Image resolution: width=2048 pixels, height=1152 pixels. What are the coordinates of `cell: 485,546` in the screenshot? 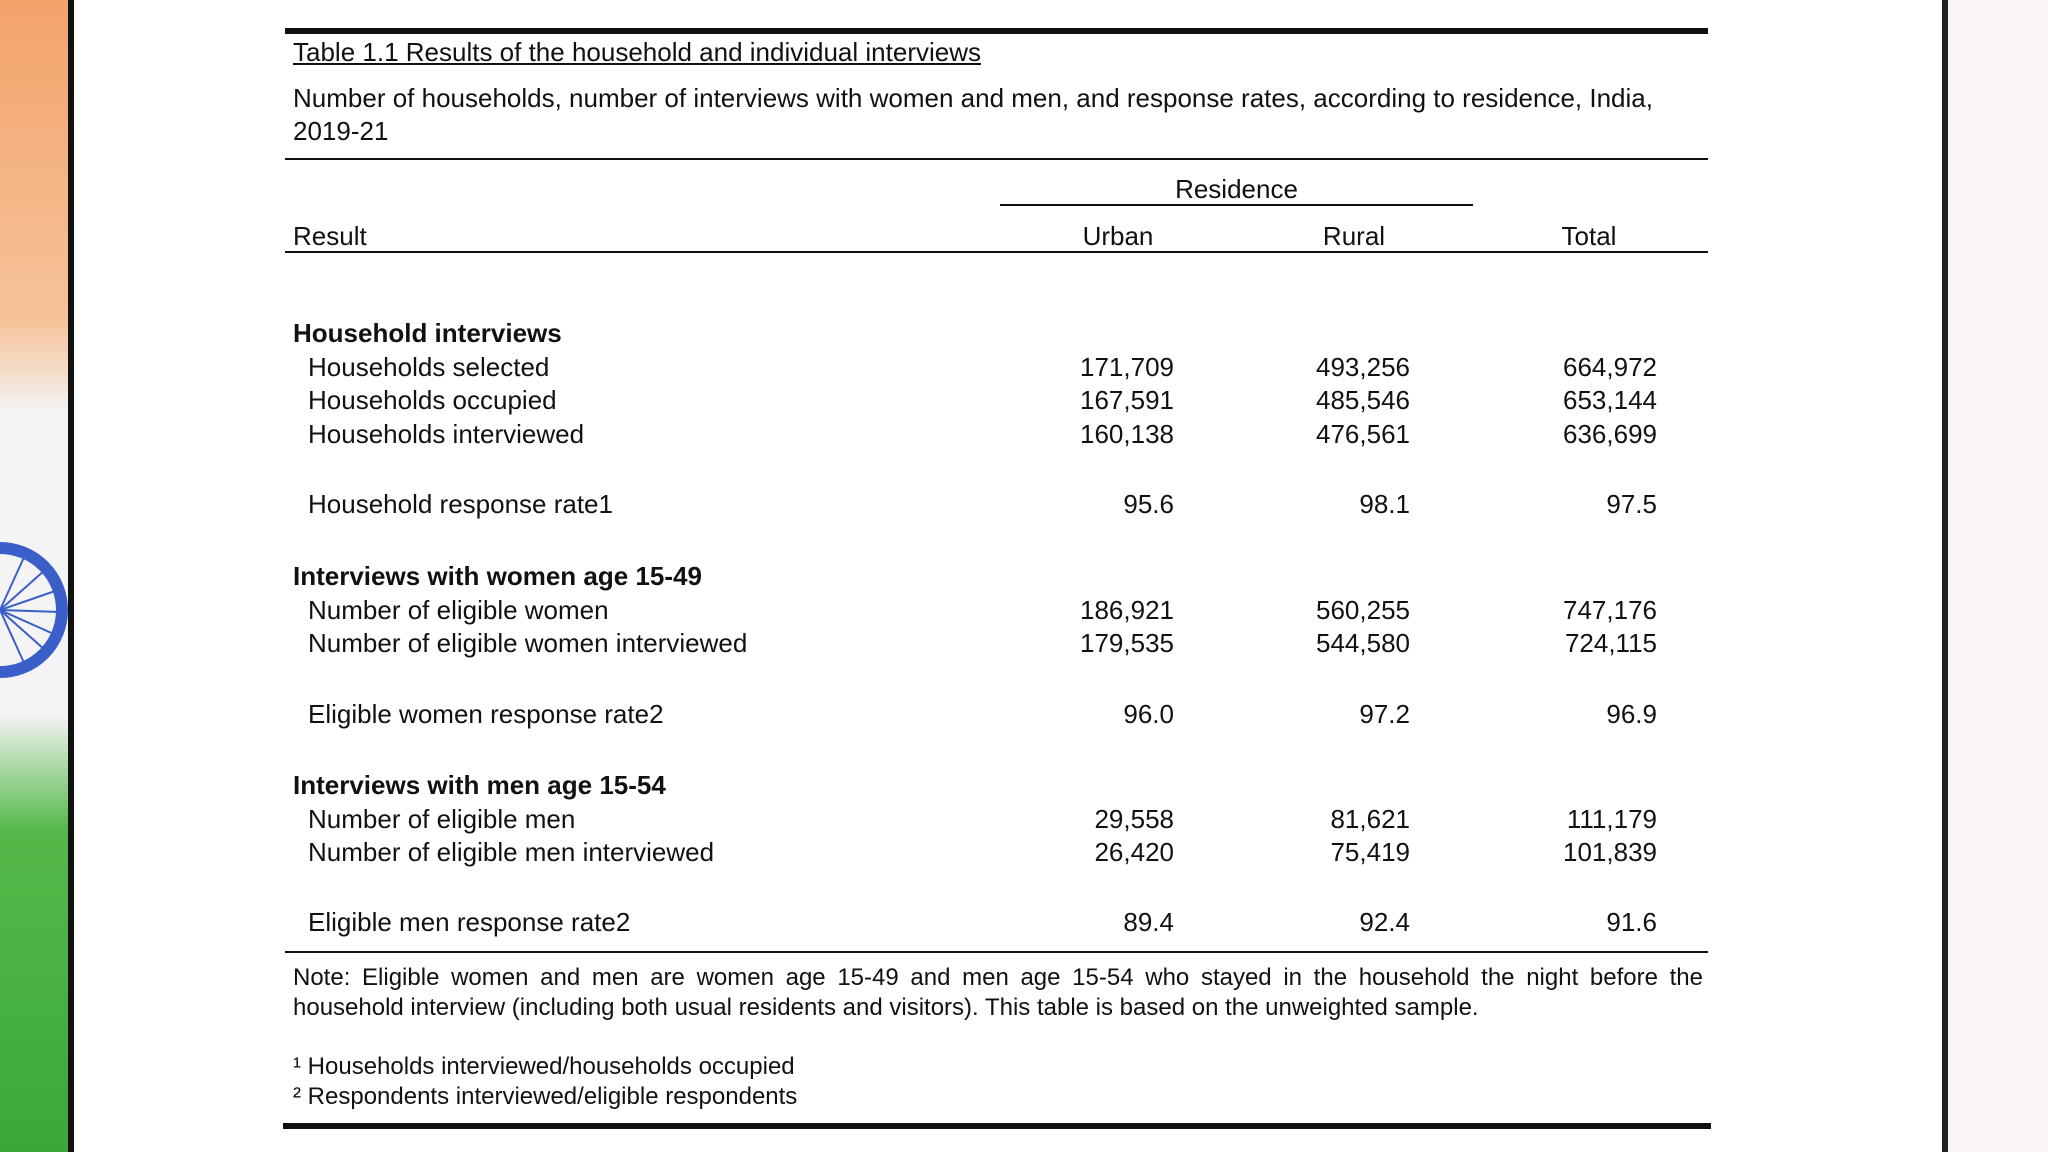 It's located at (1363, 400).